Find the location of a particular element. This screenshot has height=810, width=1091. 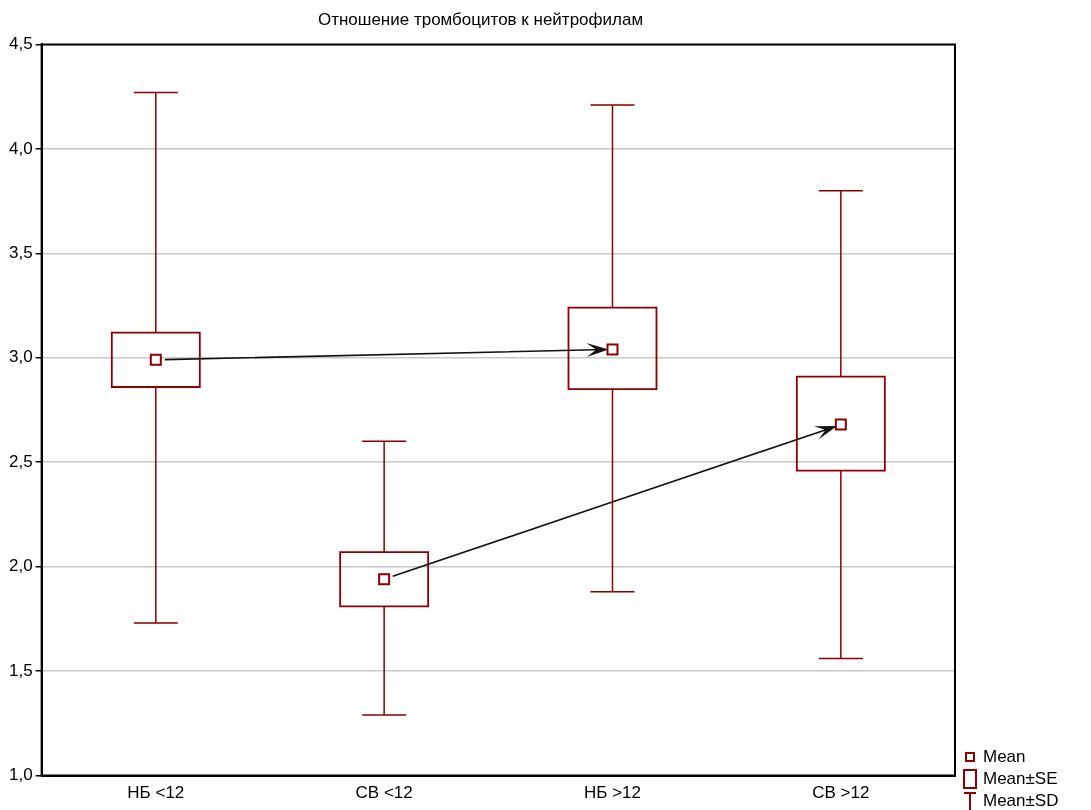

x-tick-label: НБ >12 is located at coordinates (612, 793).